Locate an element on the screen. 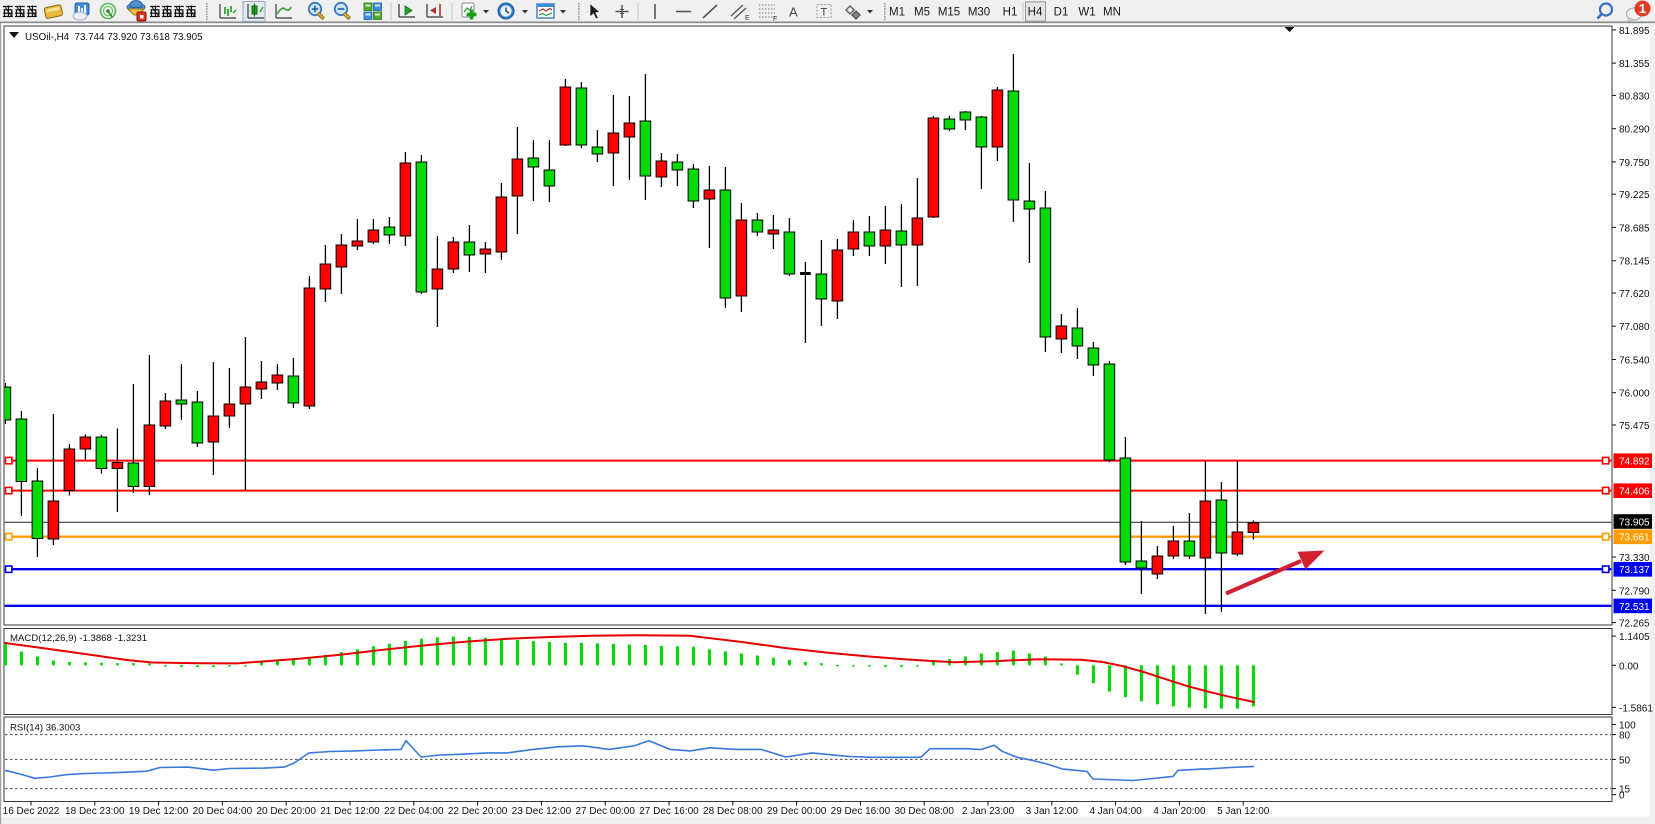  svg-text: 100 is located at coordinates (1627, 726).